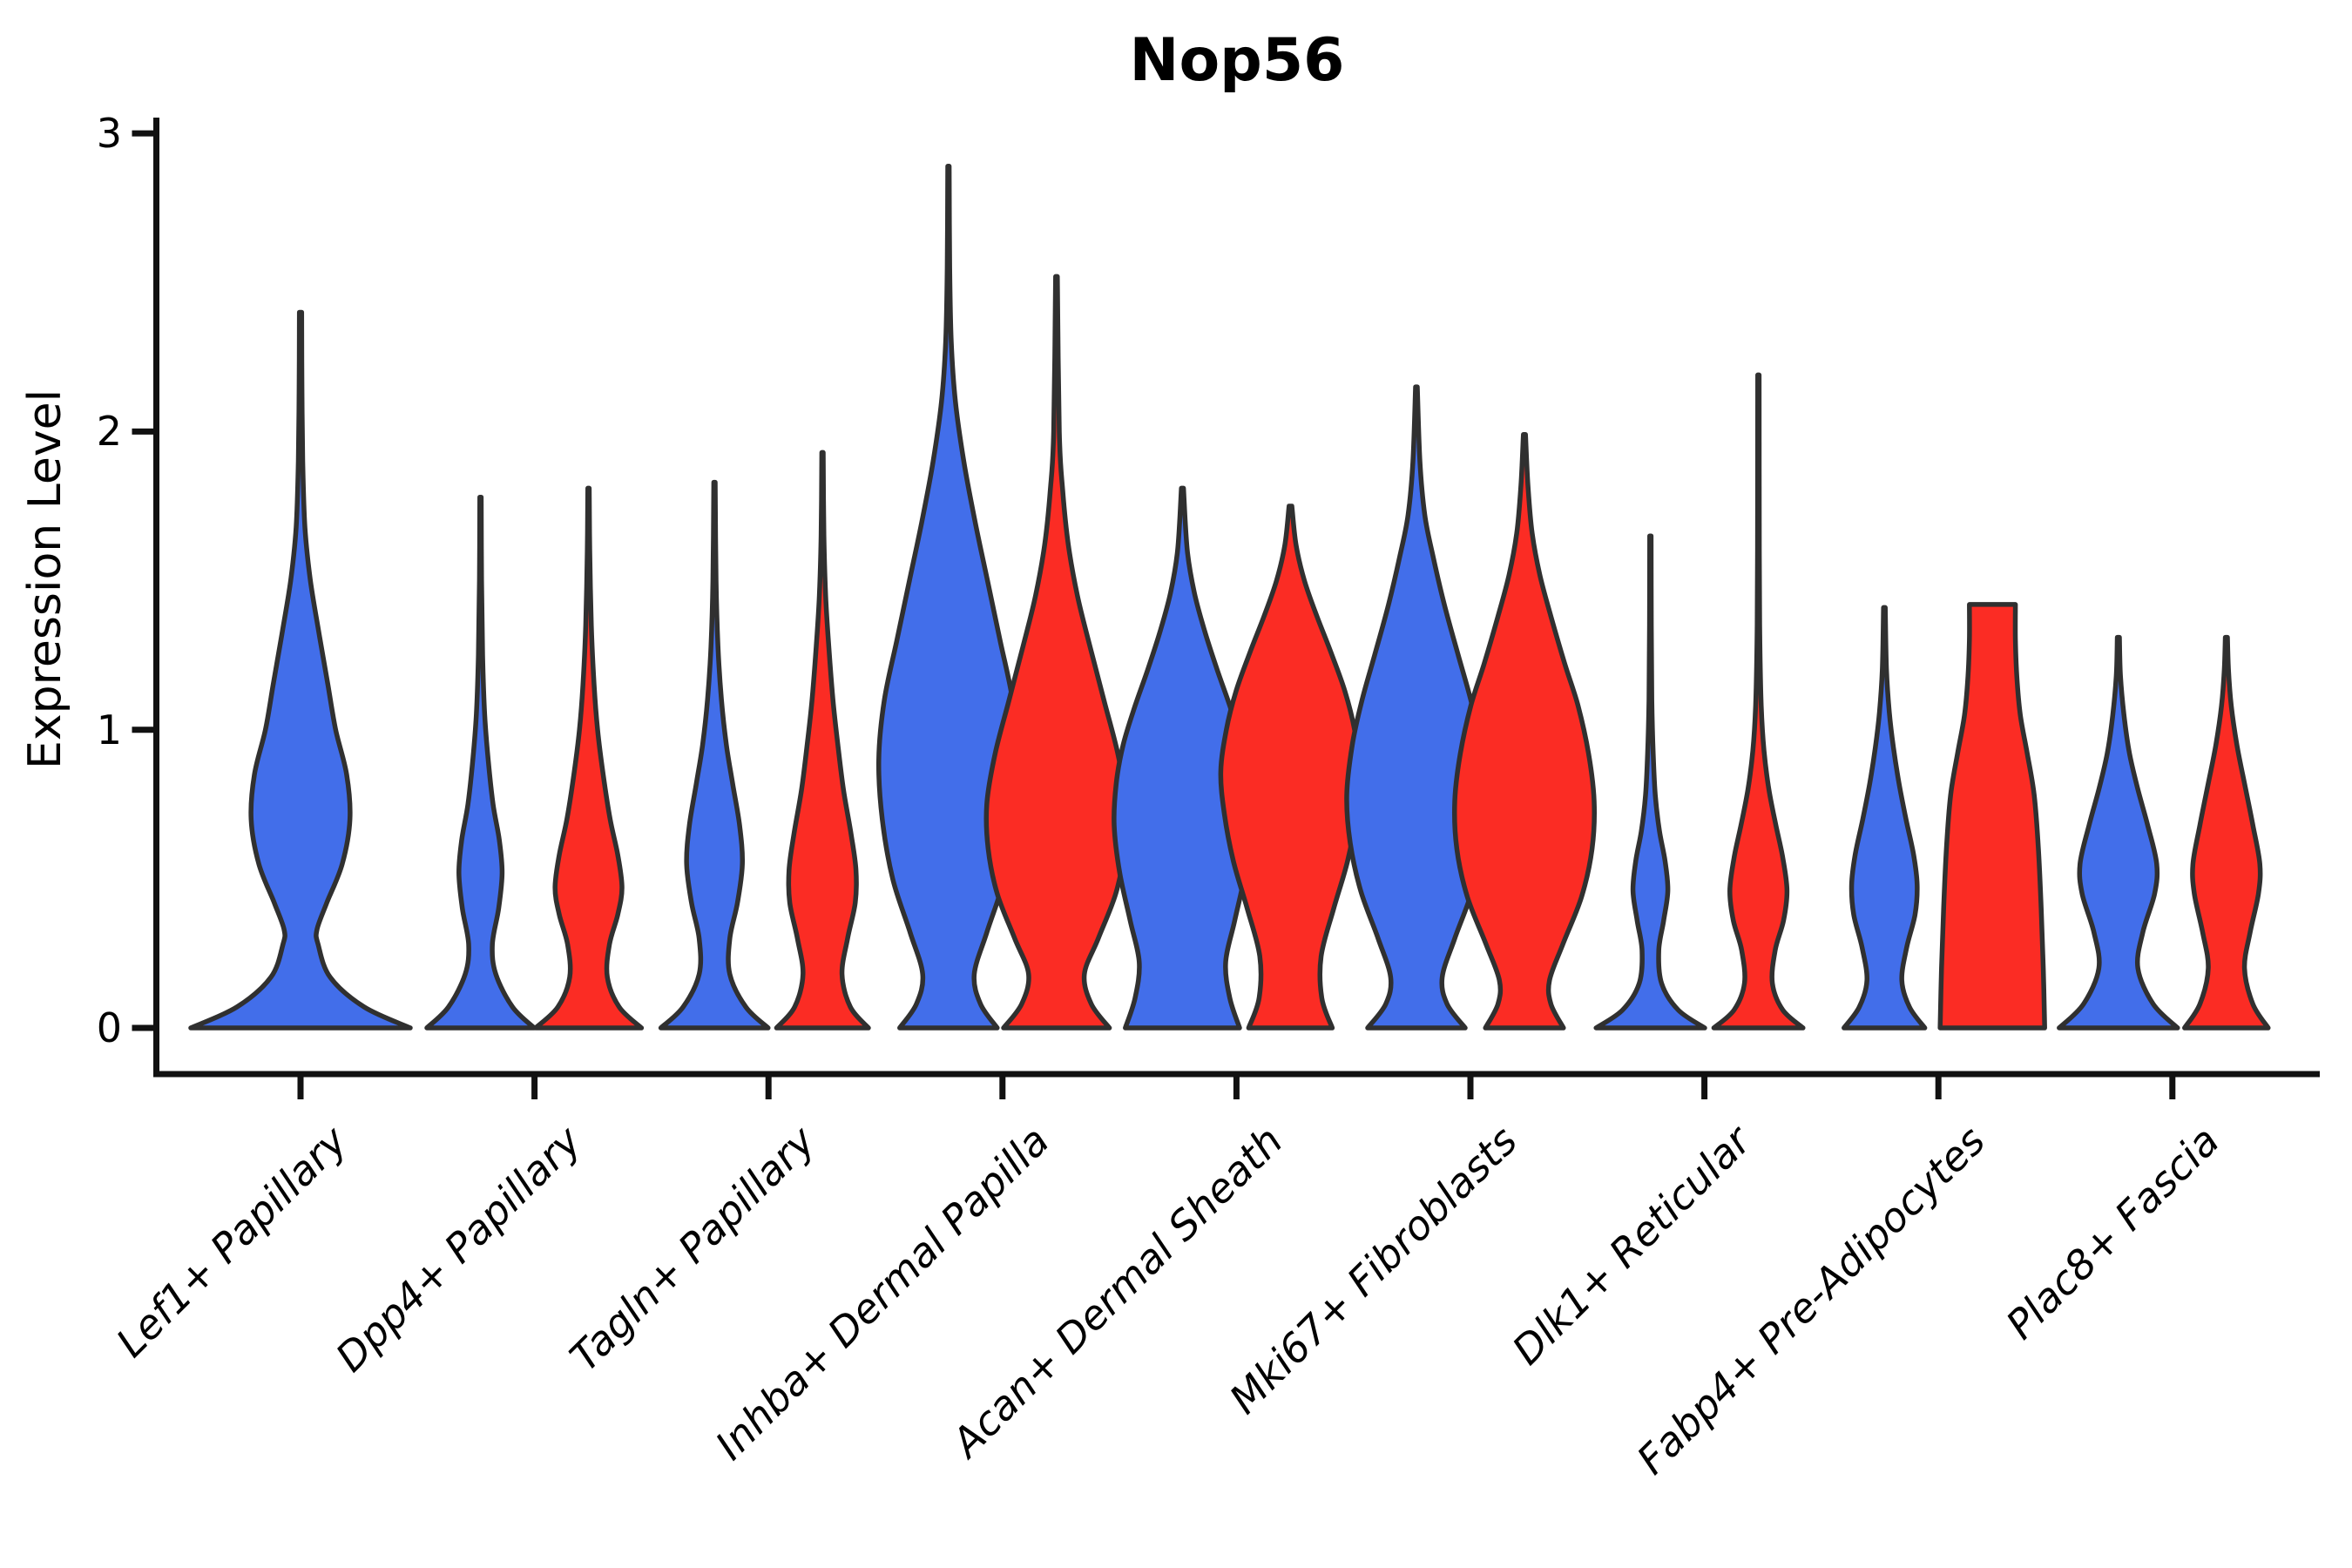 The image size is (2352, 1568). I want to click on violin-dlk1-reticular-group1, so click(1650, 782).